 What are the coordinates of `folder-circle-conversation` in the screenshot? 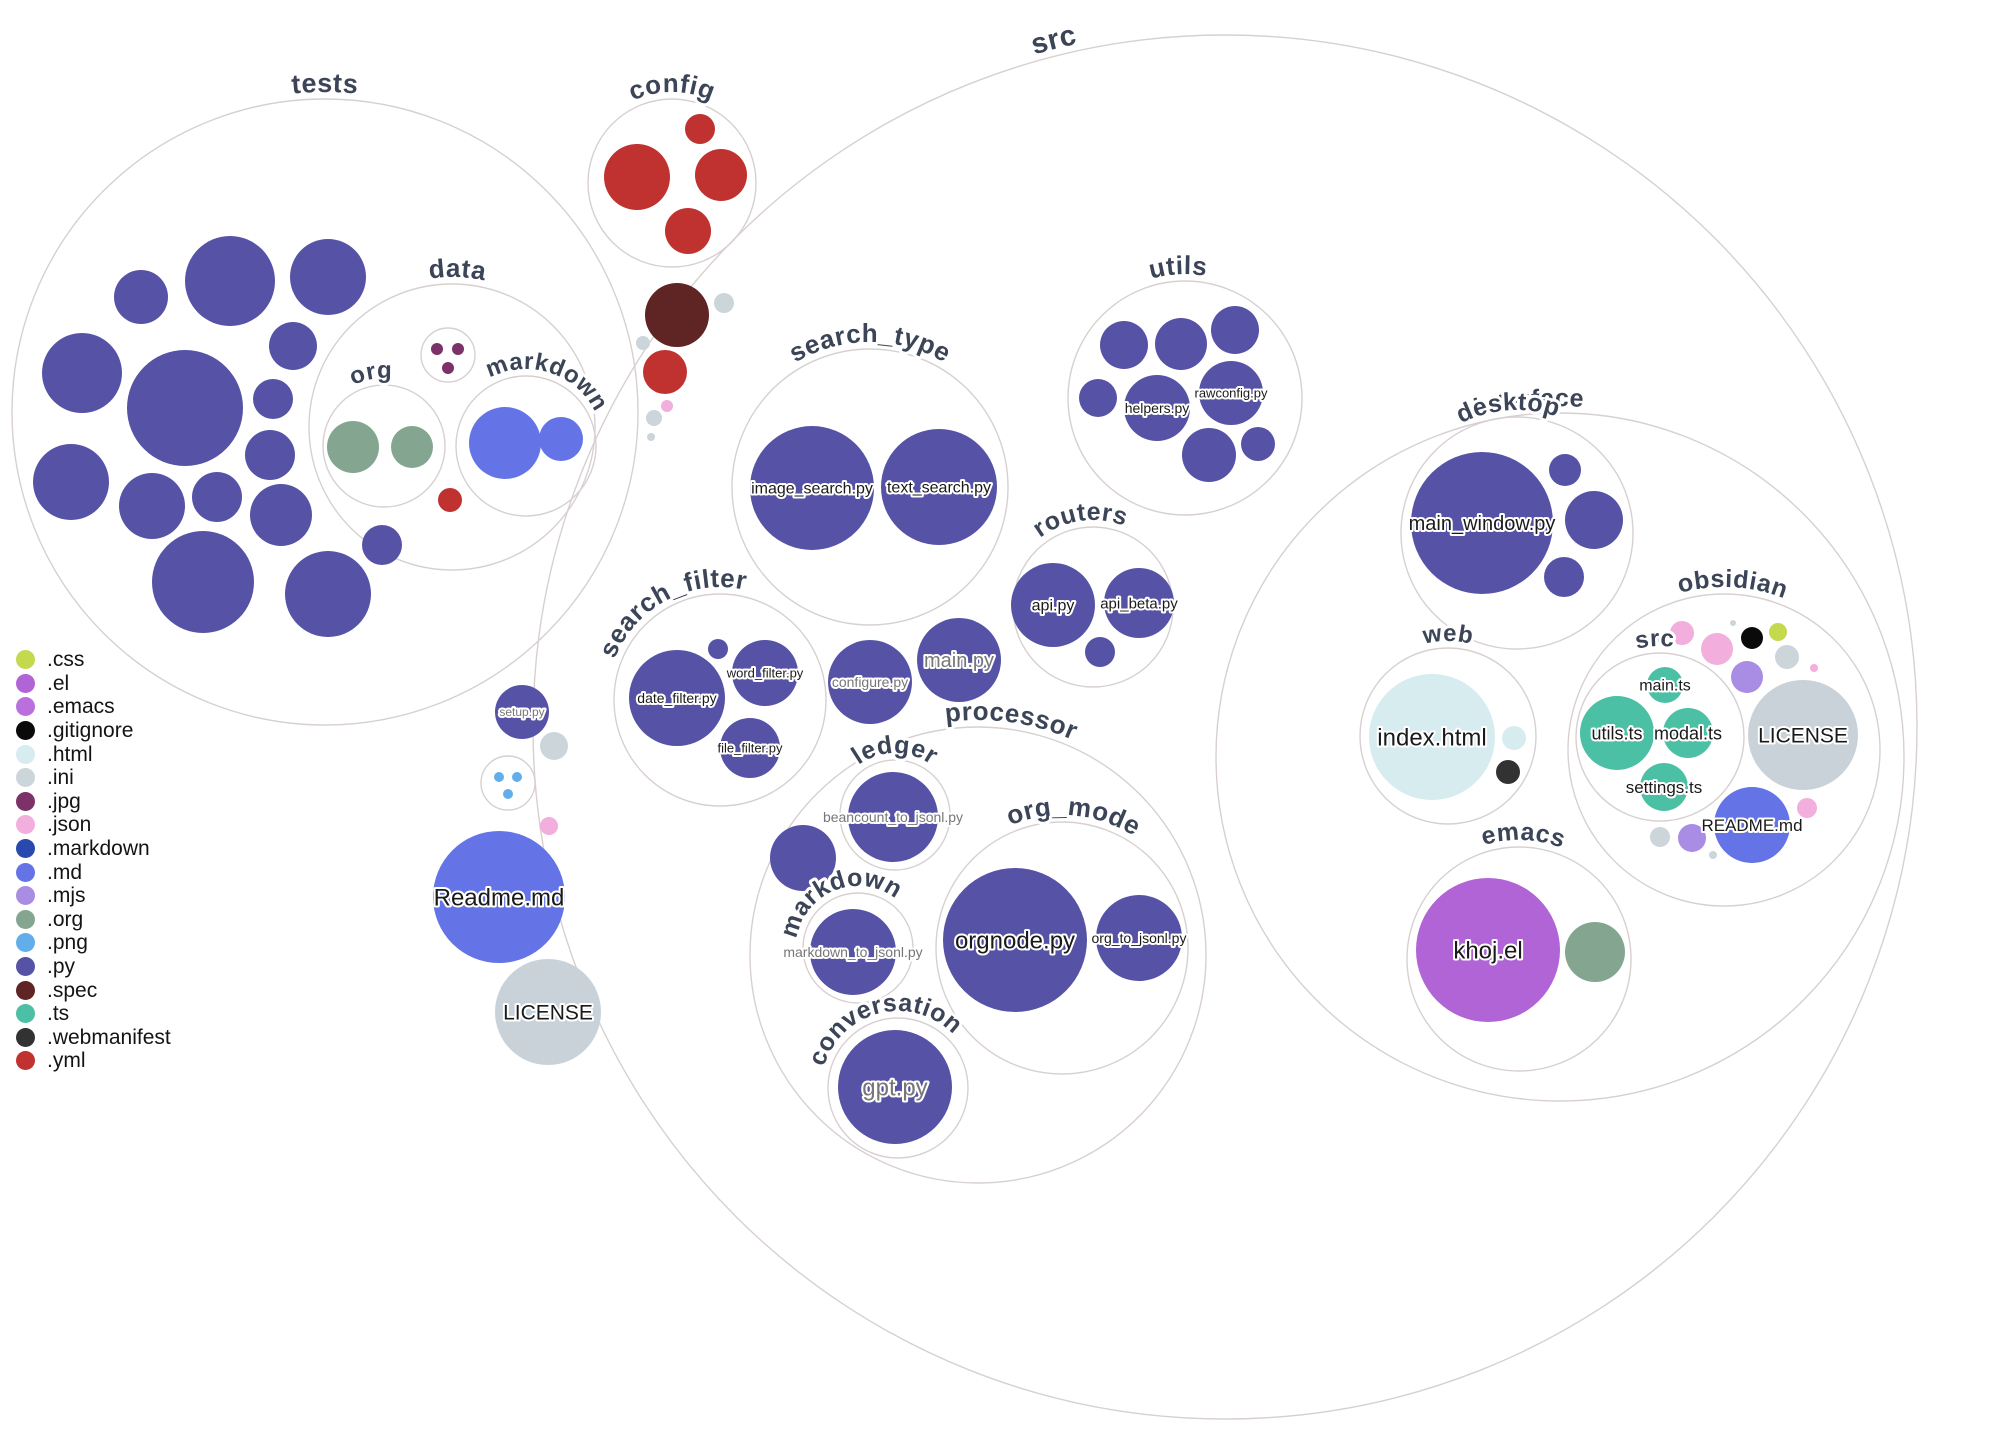 It's located at (898, 1088).